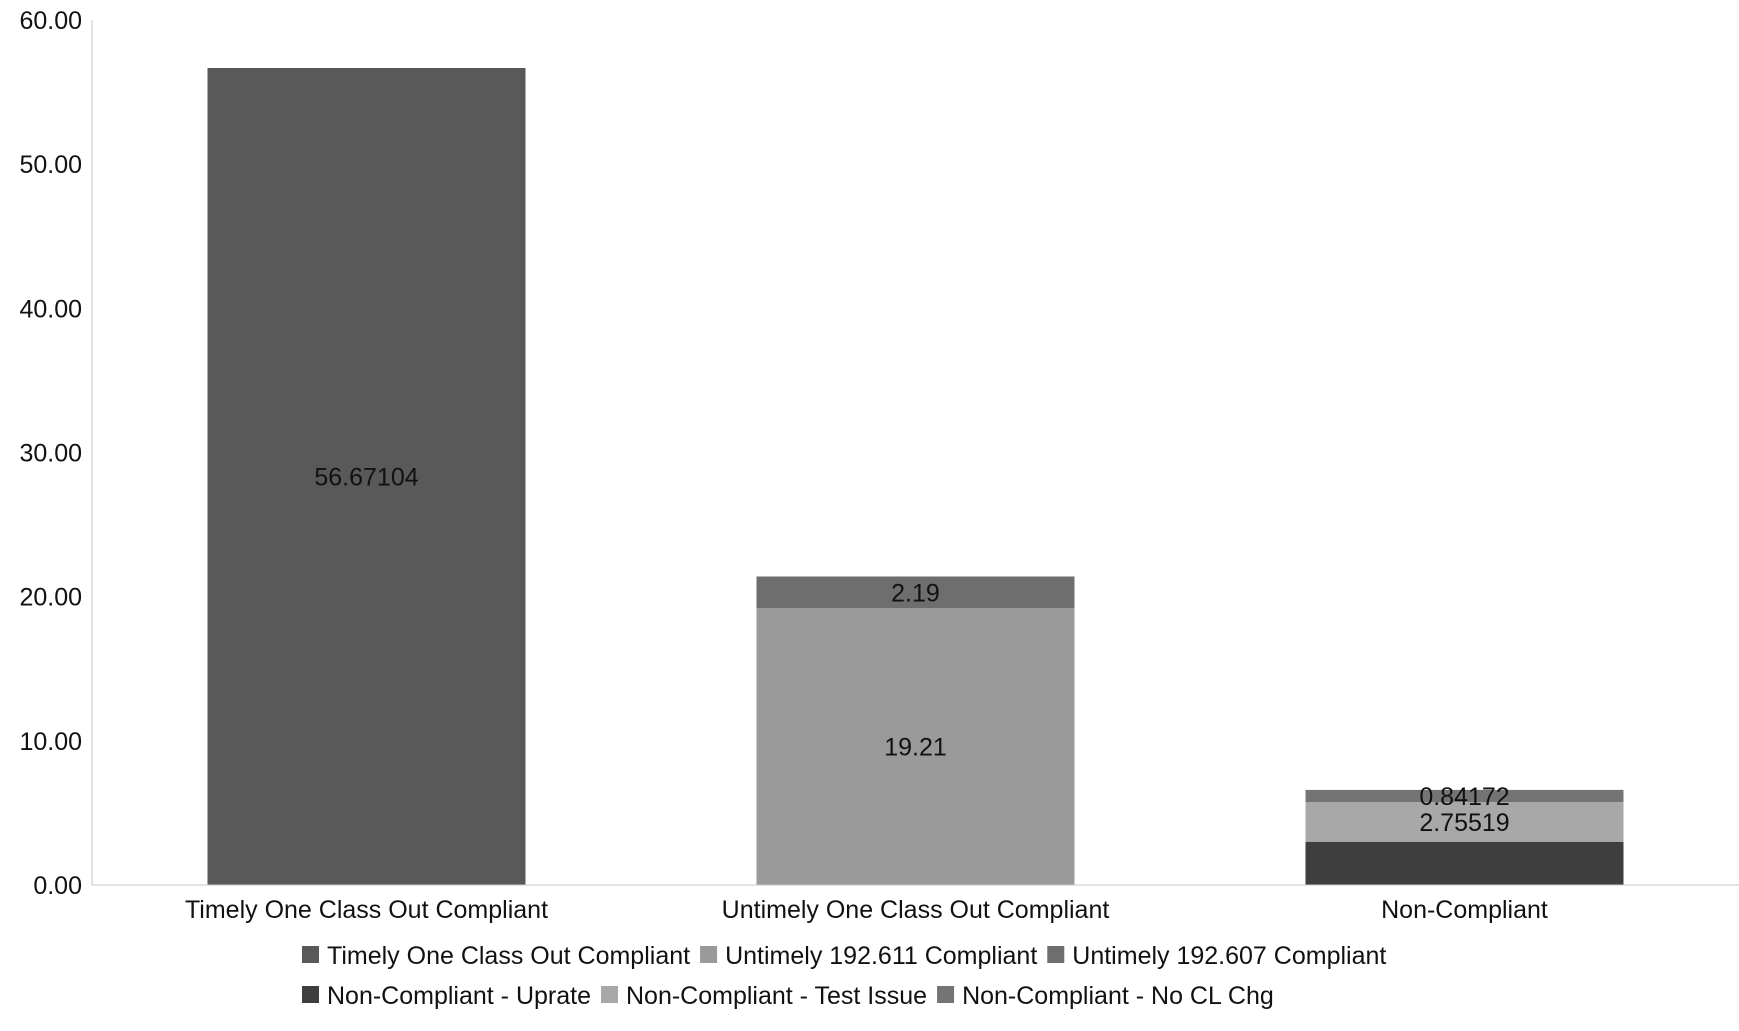  Describe the element at coordinates (1229, 956) in the screenshot. I see `legend-label: Untimely 192.607 Compliant` at that location.